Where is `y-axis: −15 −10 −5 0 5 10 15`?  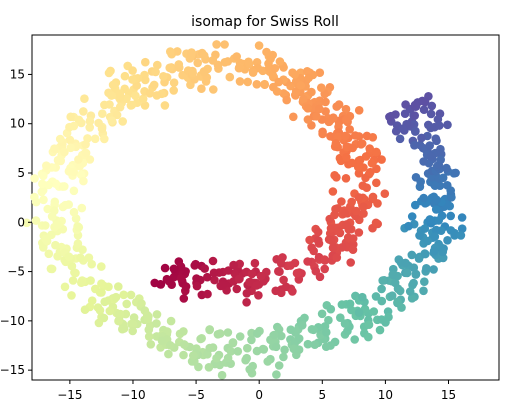
y-axis: −15 −10 −5 0 5 10 15 is located at coordinates (16, 222).